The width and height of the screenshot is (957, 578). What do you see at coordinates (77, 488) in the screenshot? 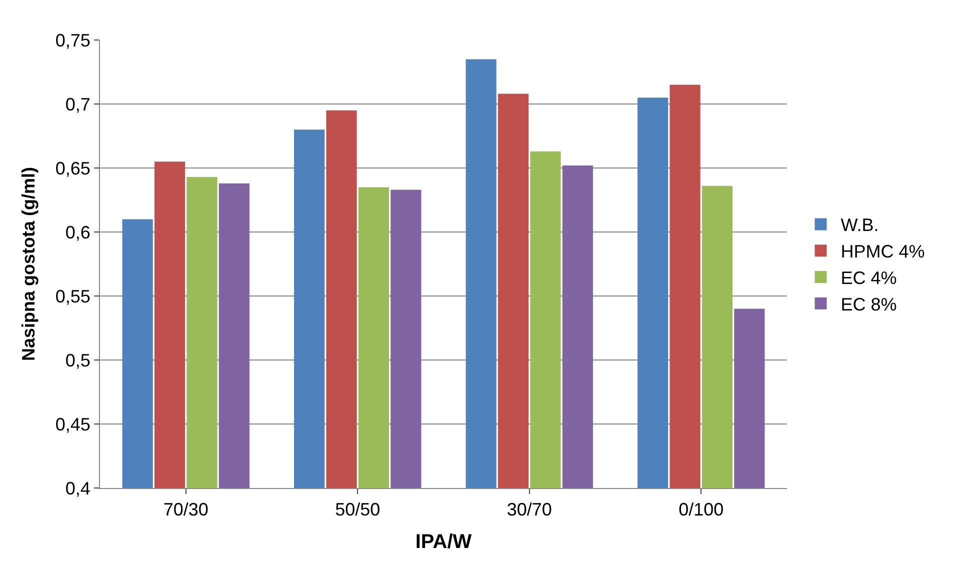
I see `y-tick-label: 0,4` at bounding box center [77, 488].